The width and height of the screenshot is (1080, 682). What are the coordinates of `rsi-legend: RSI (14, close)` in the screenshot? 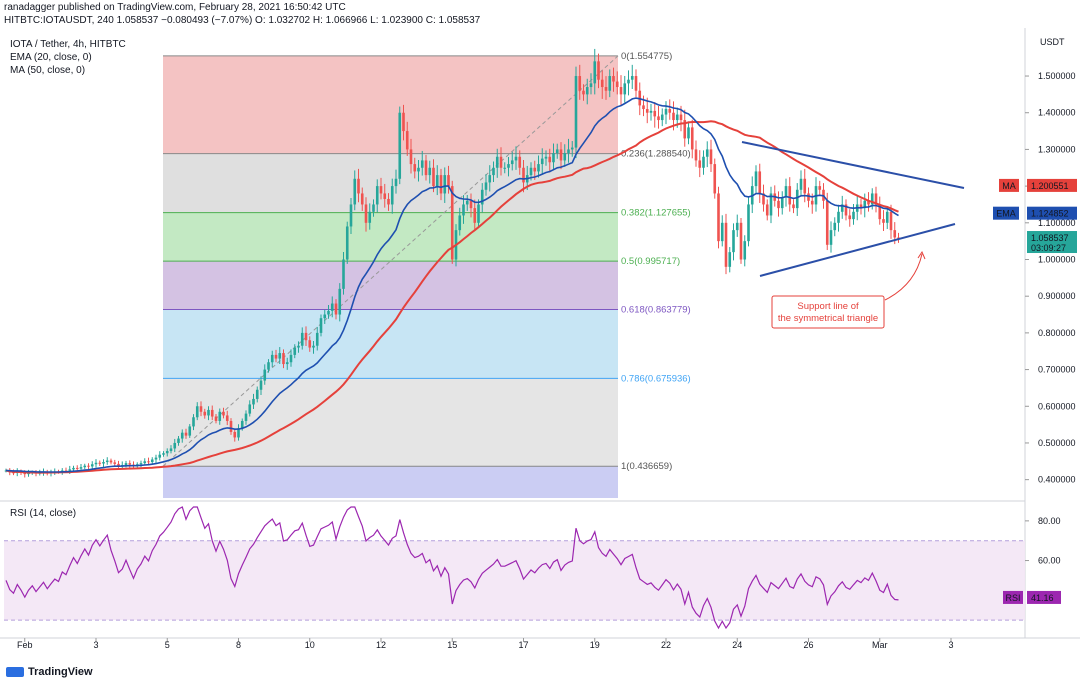 It's located at (43, 513).